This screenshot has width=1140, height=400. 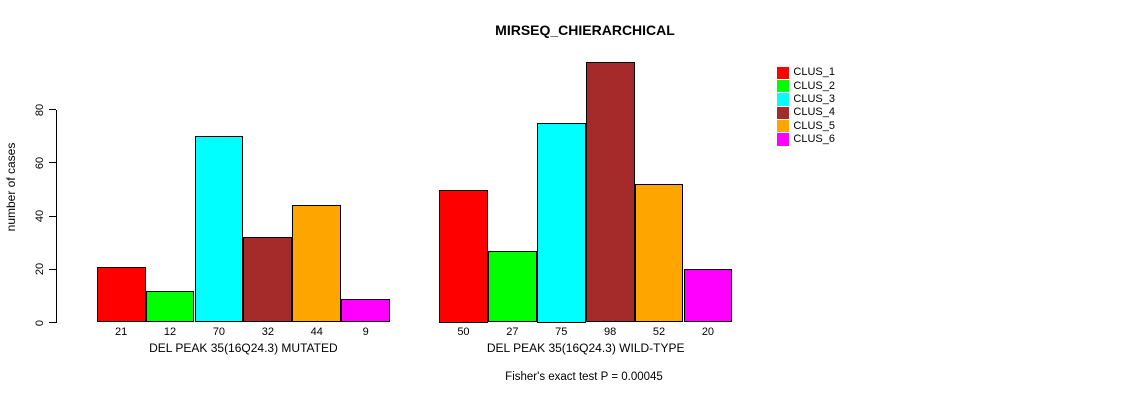 I want to click on legend-item: CLUS_6, so click(x=806, y=139).